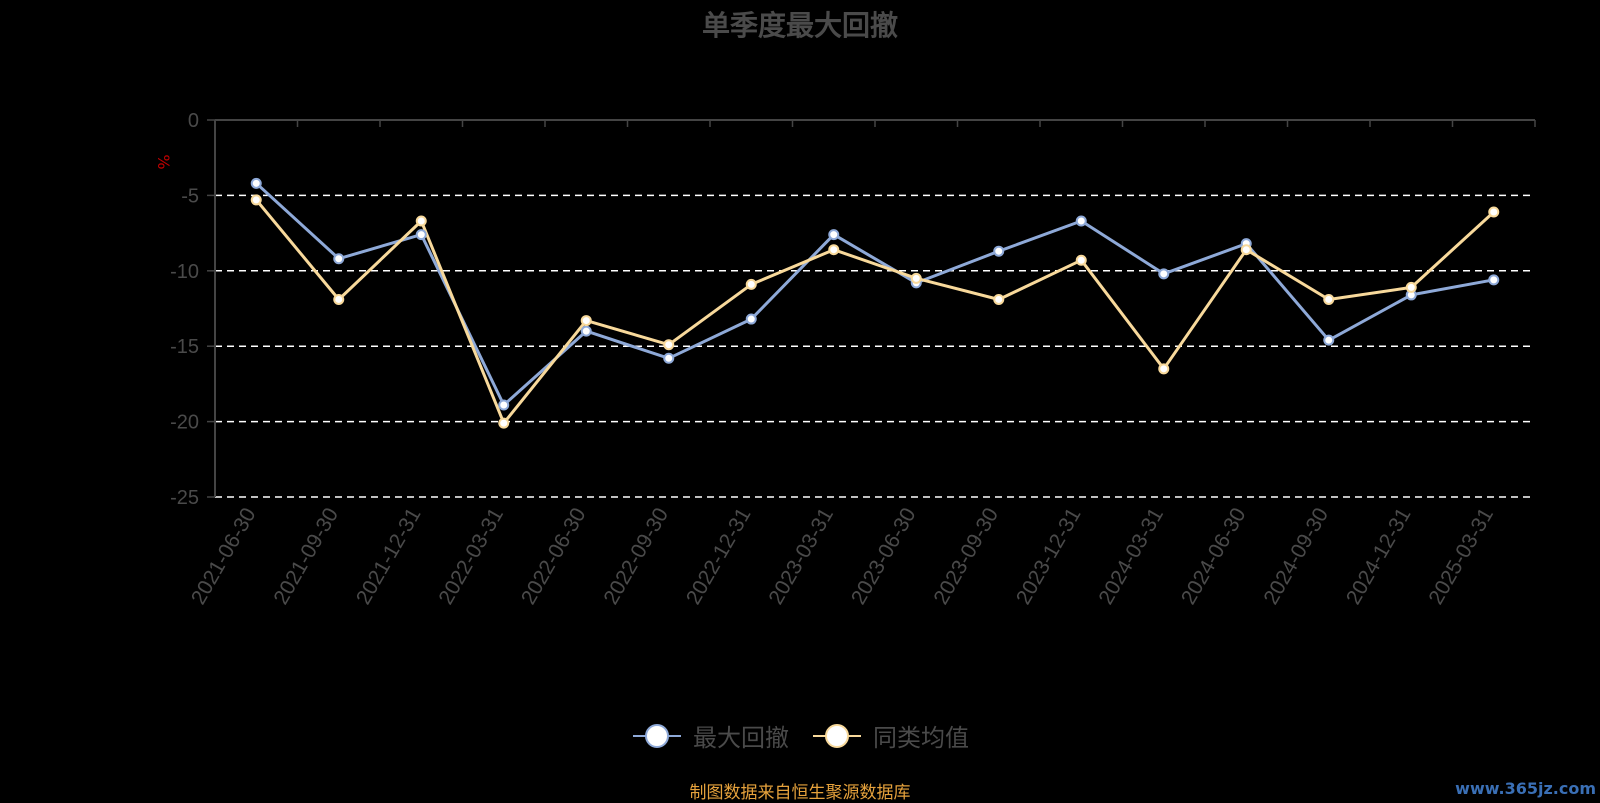 Image resolution: width=1600 pixels, height=803 pixels. Describe the element at coordinates (800, 792) in the screenshot. I see `data-source-note: 制图数据来自恒生聚源数据库` at that location.